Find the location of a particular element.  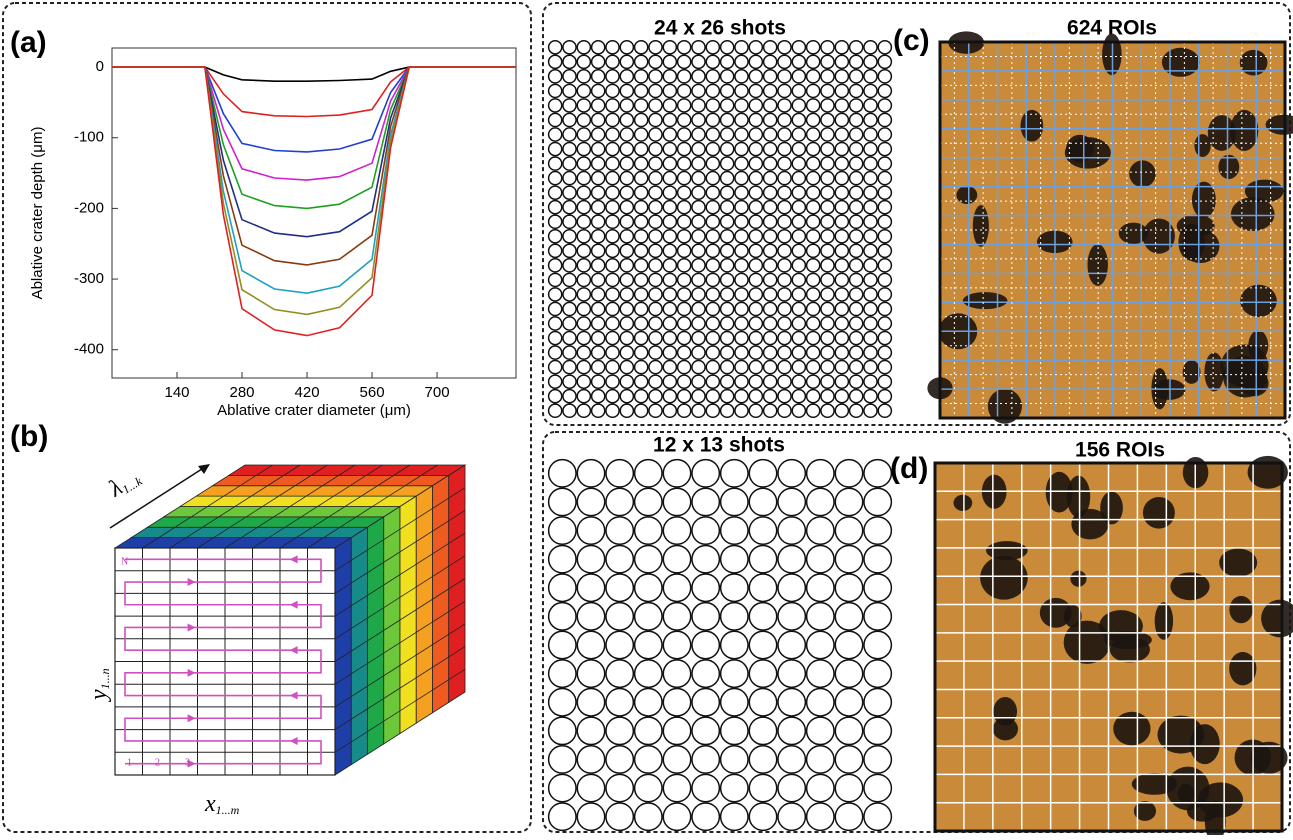

image-border is located at coordinates (1108, 647).